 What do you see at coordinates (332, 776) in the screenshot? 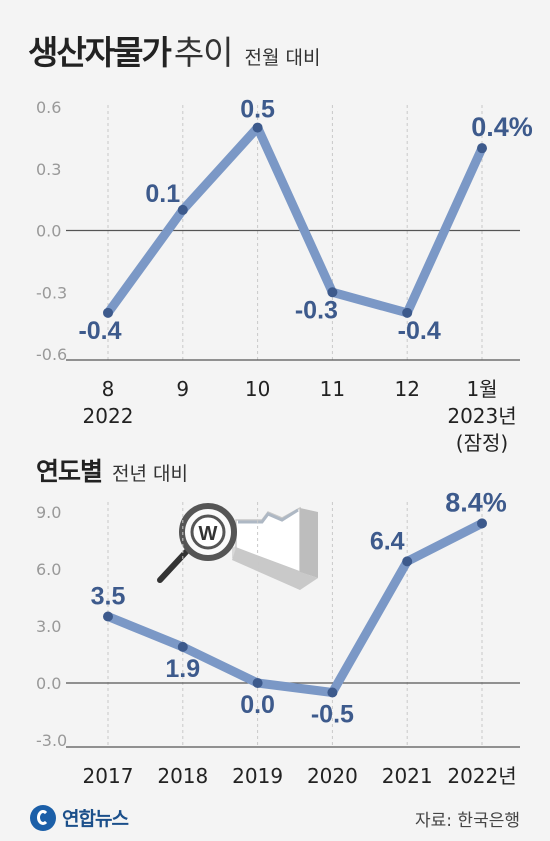
I see `chart2-x-tick-label: 2020` at bounding box center [332, 776].